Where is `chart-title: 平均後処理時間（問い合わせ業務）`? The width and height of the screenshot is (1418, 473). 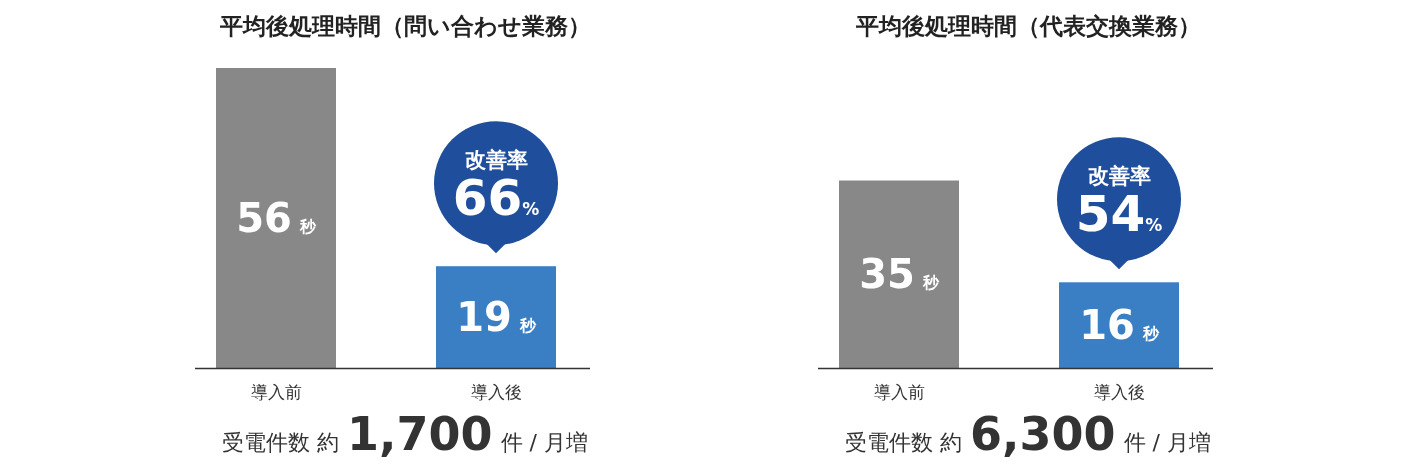
chart-title: 平均後処理時間（問い合わせ業務） is located at coordinates (404, 26).